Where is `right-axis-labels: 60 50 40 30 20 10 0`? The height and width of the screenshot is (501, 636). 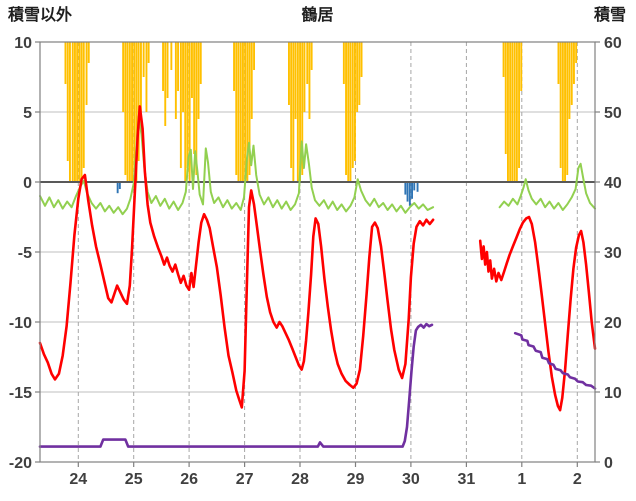
right-axis-labels: 60 50 40 30 20 10 0 is located at coordinates (613, 253).